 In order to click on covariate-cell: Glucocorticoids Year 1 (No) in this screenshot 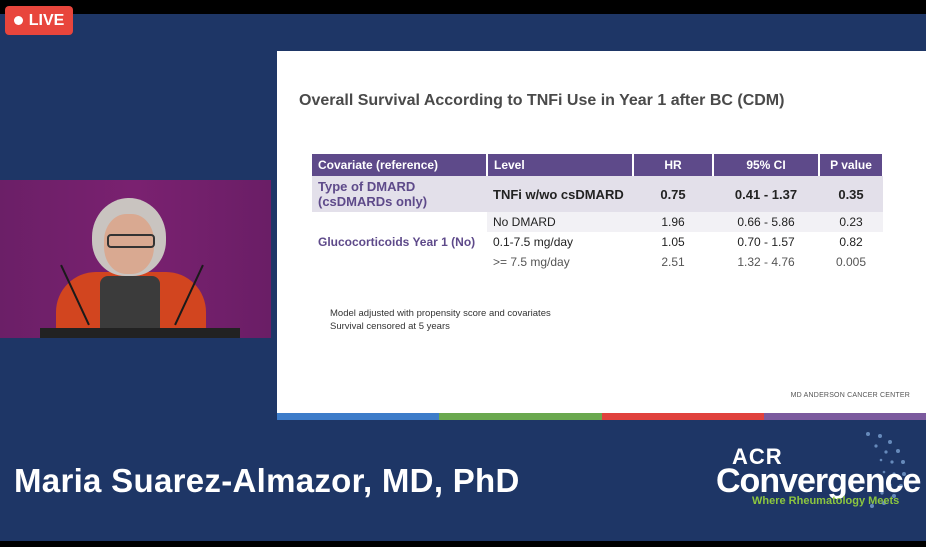, I will do `click(397, 242)`.